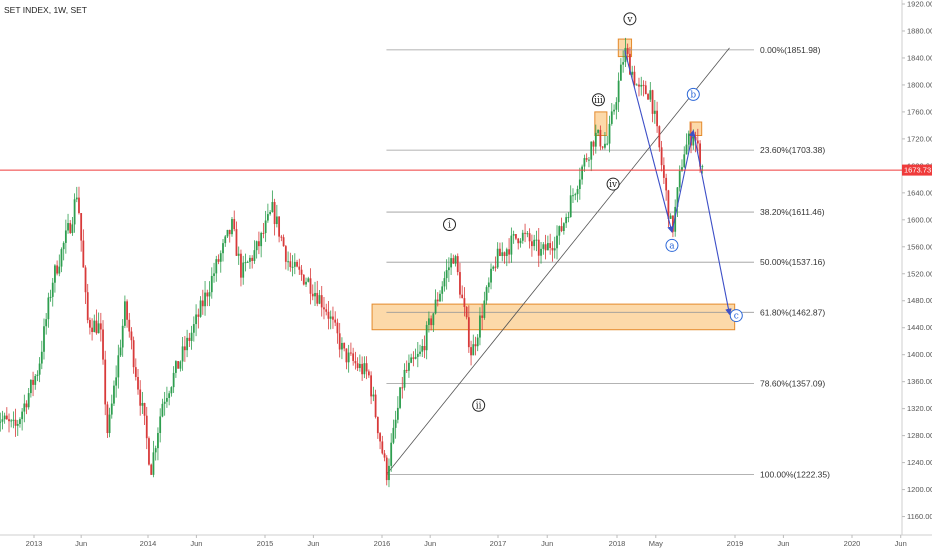 The height and width of the screenshot is (550, 932). What do you see at coordinates (678, 183) in the screenshot?
I see `trend-lines` at bounding box center [678, 183].